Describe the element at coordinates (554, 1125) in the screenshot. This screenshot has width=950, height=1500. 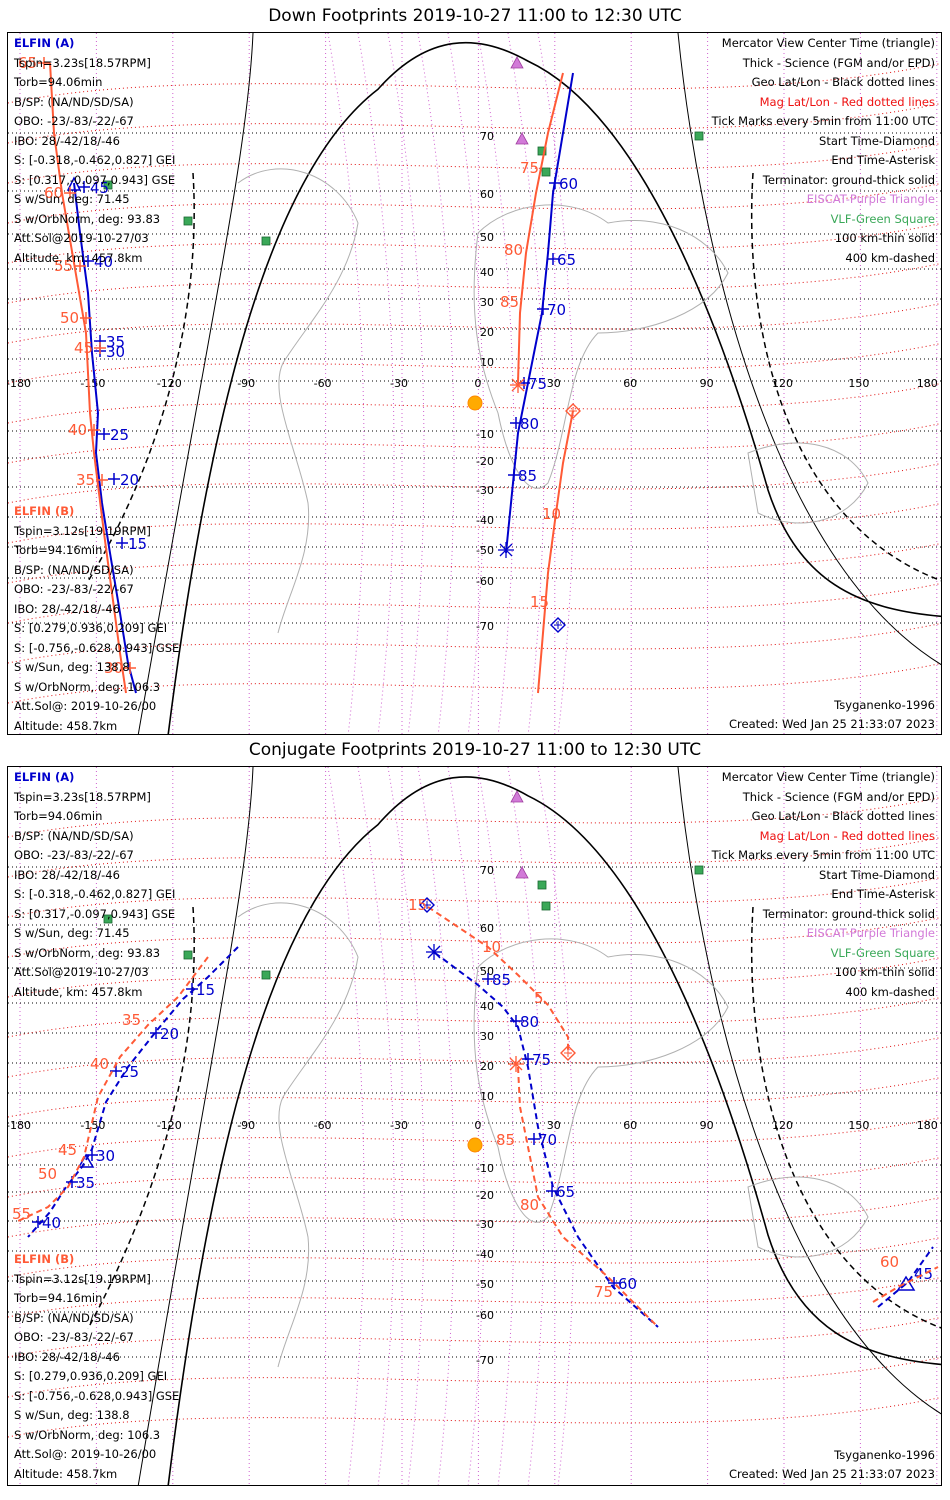
I see `longitude-tick-label: 30` at that location.